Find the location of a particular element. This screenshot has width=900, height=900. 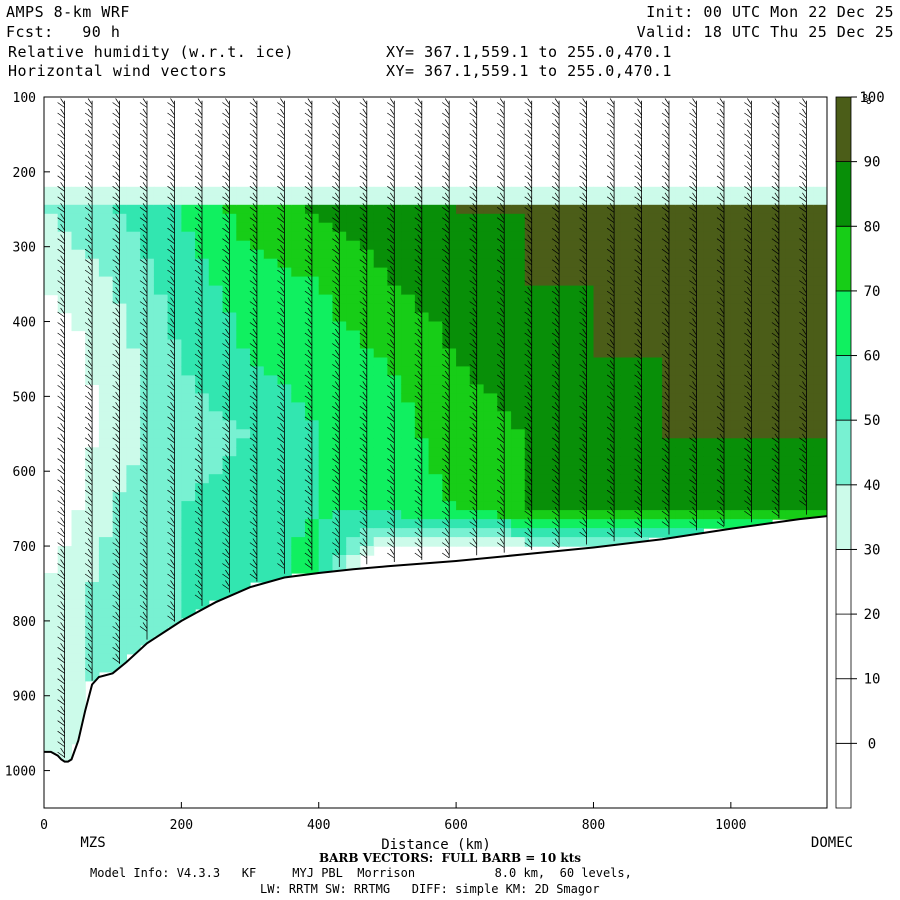

x-axis-label: Distance (km) is located at coordinates (436, 845).